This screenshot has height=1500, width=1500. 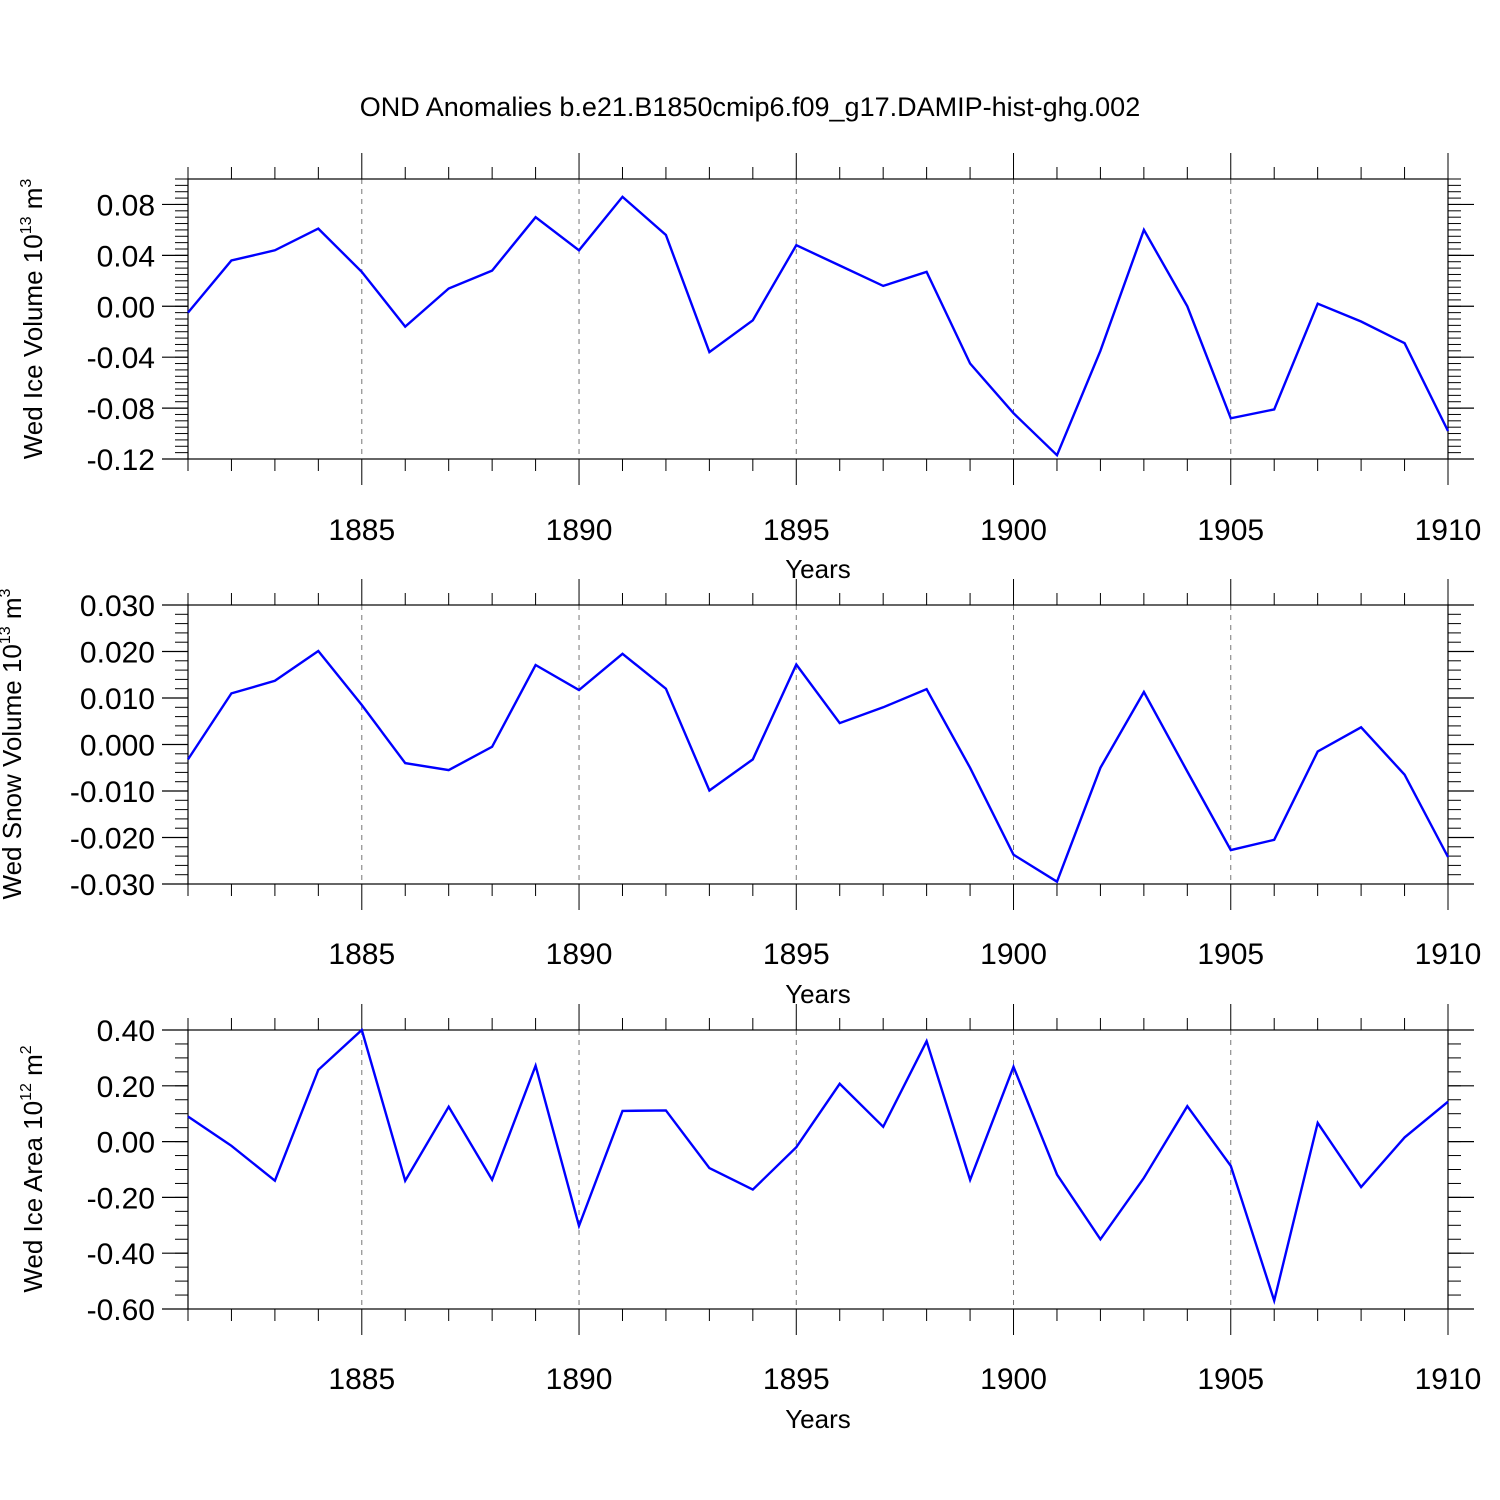 I want to click on y-axis-label-unit-exponent: 2, so click(x=26, y=1049).